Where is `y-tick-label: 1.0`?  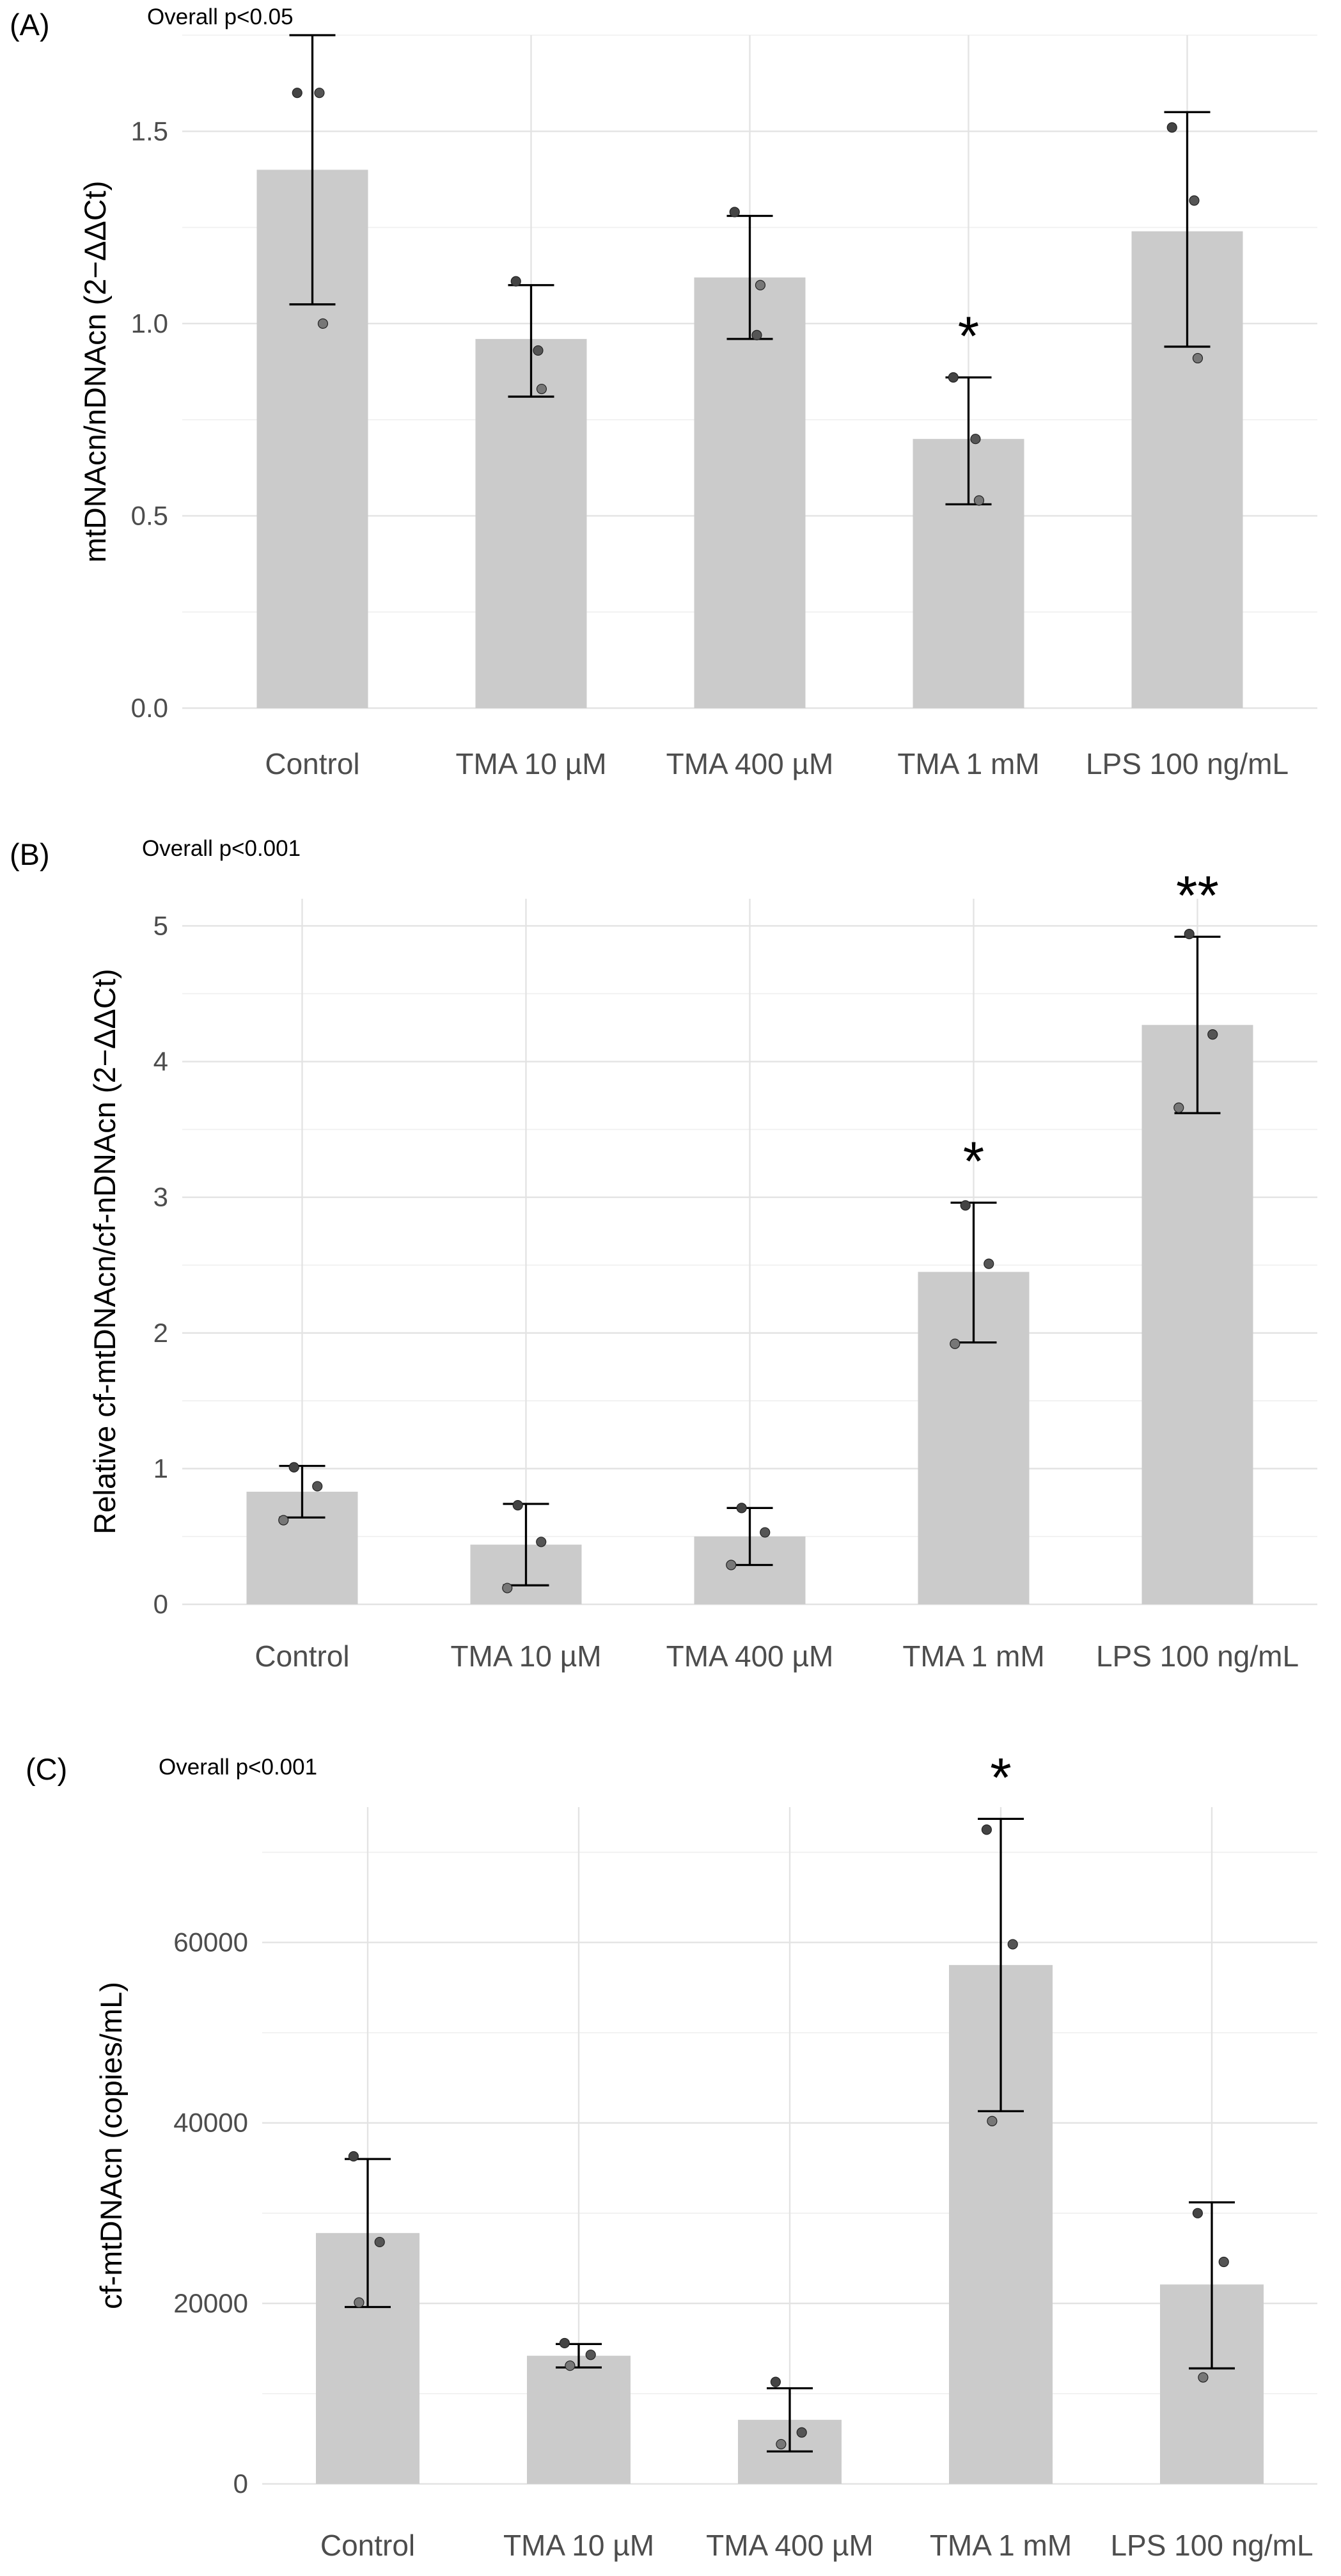
y-tick-label: 1.0 is located at coordinates (149, 323).